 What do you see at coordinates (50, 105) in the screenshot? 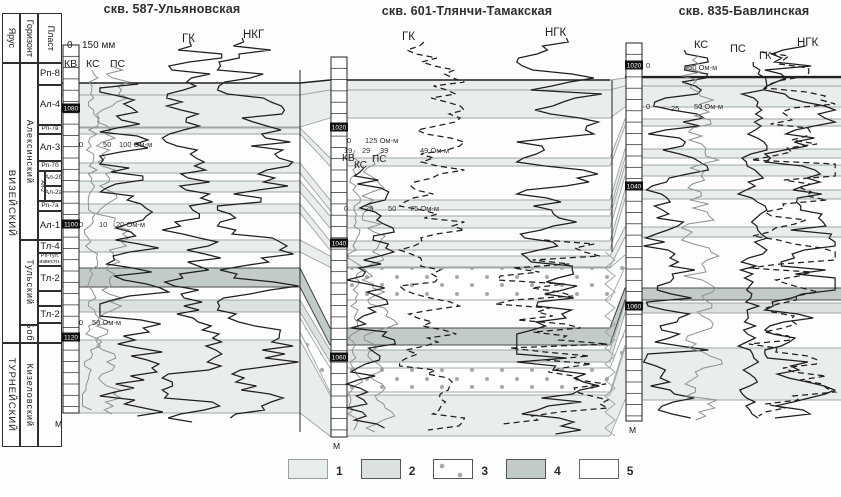
I see `plast-cell-text: Ал-4` at bounding box center [50, 105].